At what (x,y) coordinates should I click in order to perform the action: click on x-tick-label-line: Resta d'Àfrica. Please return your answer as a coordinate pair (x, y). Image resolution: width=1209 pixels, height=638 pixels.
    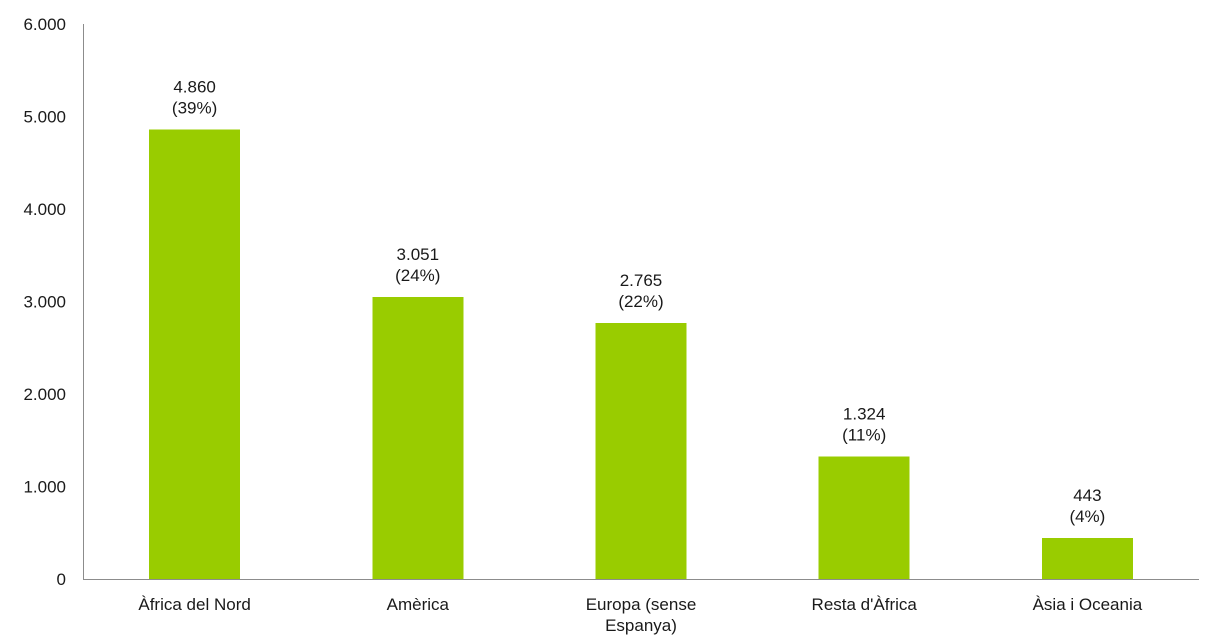
    Looking at the image, I should click on (865, 604).